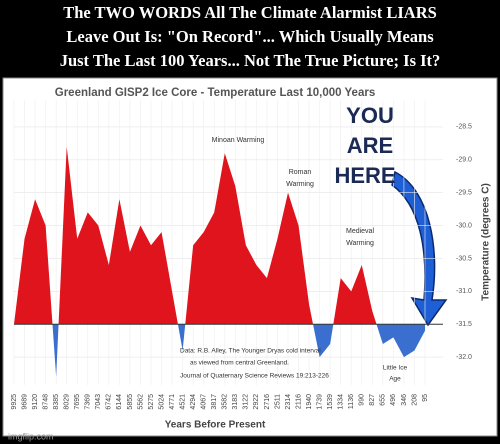  Describe the element at coordinates (256, 402) in the screenshot. I see `x-tick-label: 2922` at that location.